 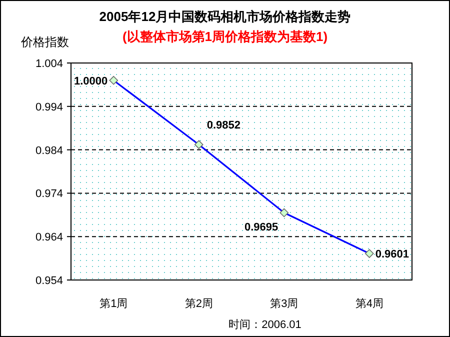 I want to click on data-label: 0.9695, so click(x=261, y=228).